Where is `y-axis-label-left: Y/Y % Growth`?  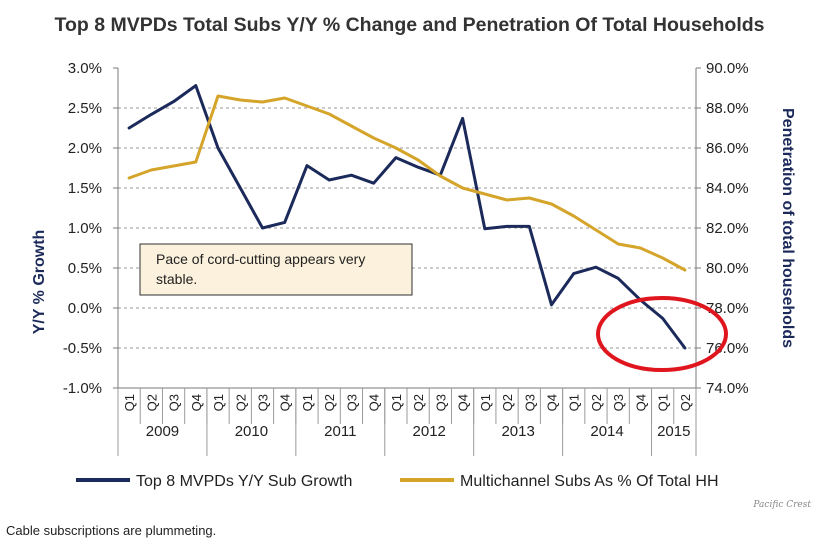 y-axis-label-left: Y/Y % Growth is located at coordinates (39, 282).